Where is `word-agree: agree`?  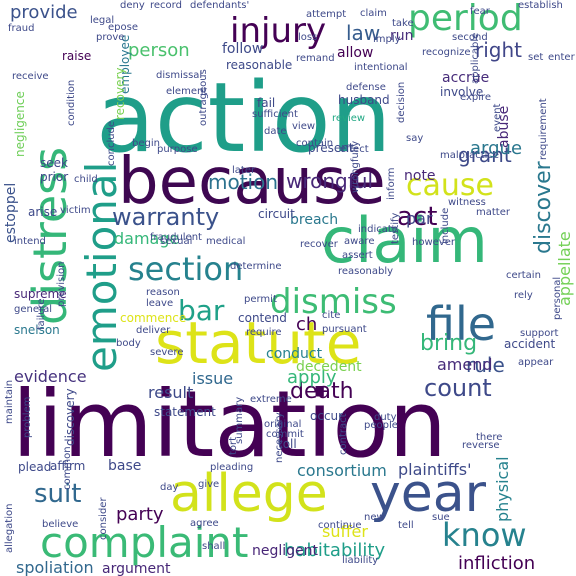 word-agree: agree is located at coordinates (204, 523).